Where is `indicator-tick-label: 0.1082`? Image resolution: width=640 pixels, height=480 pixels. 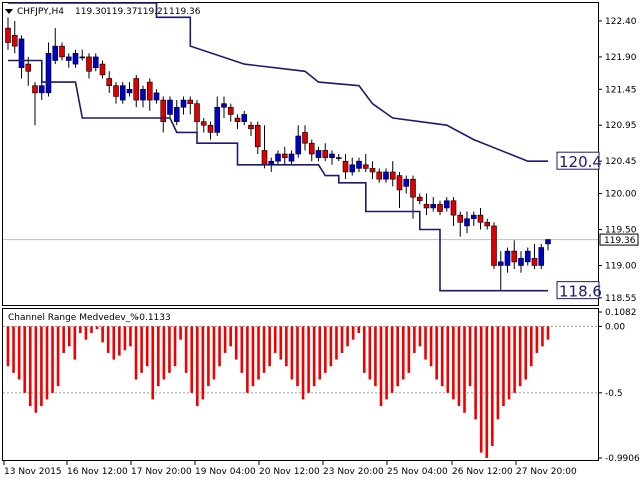
indicator-tick-label: 0.1082 is located at coordinates (621, 313).